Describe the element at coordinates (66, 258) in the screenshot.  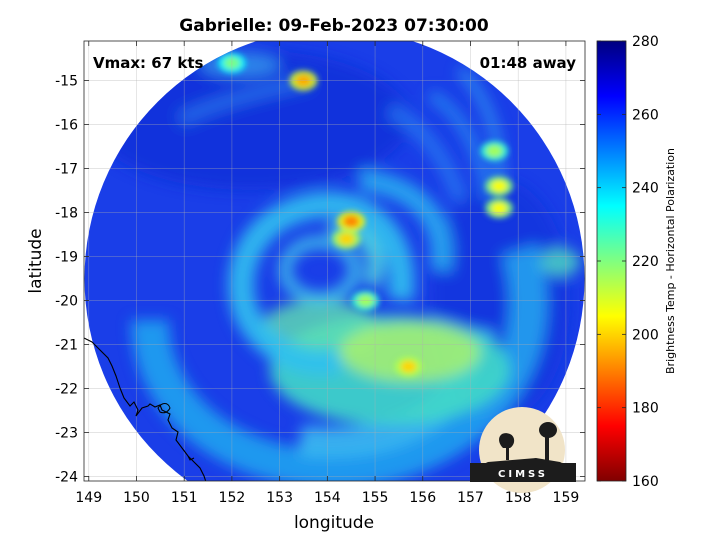
I see `y-tick-label: -19` at that location.